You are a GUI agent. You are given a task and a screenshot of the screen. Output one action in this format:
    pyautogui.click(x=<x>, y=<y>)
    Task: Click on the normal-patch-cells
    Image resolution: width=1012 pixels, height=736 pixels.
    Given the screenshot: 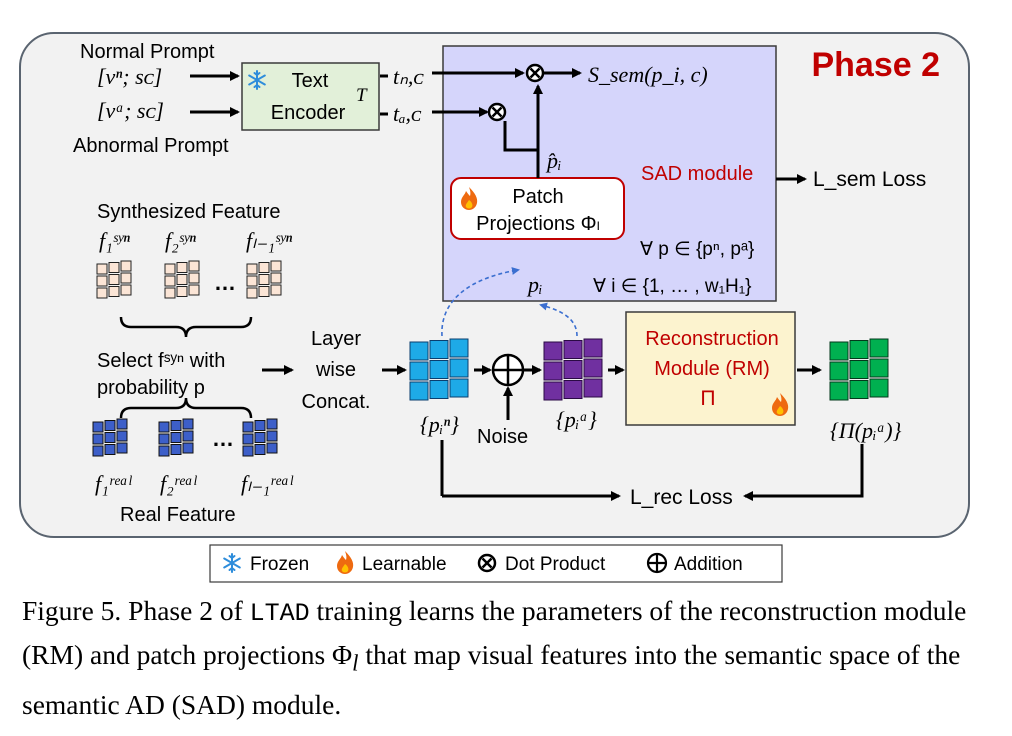 What is the action you would take?
    pyautogui.click(x=439, y=369)
    